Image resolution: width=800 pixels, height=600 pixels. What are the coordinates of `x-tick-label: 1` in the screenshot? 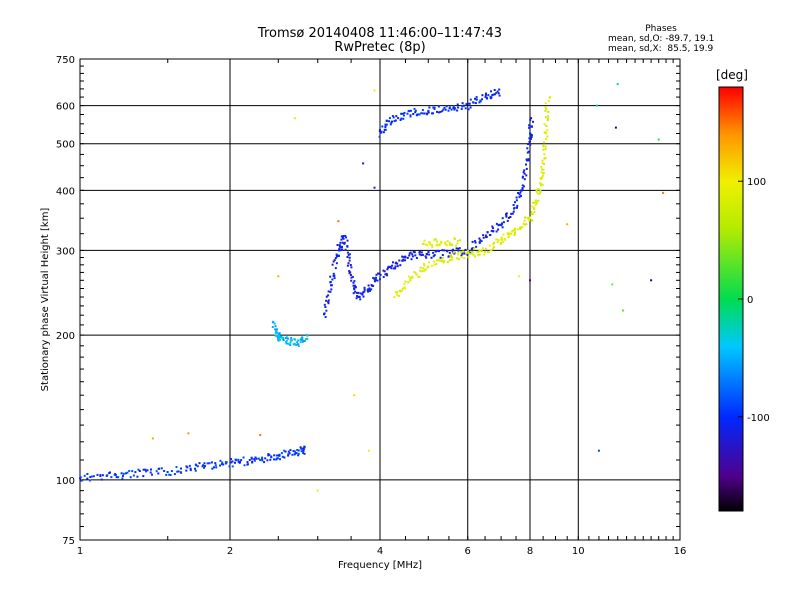 It's located at (80, 551).